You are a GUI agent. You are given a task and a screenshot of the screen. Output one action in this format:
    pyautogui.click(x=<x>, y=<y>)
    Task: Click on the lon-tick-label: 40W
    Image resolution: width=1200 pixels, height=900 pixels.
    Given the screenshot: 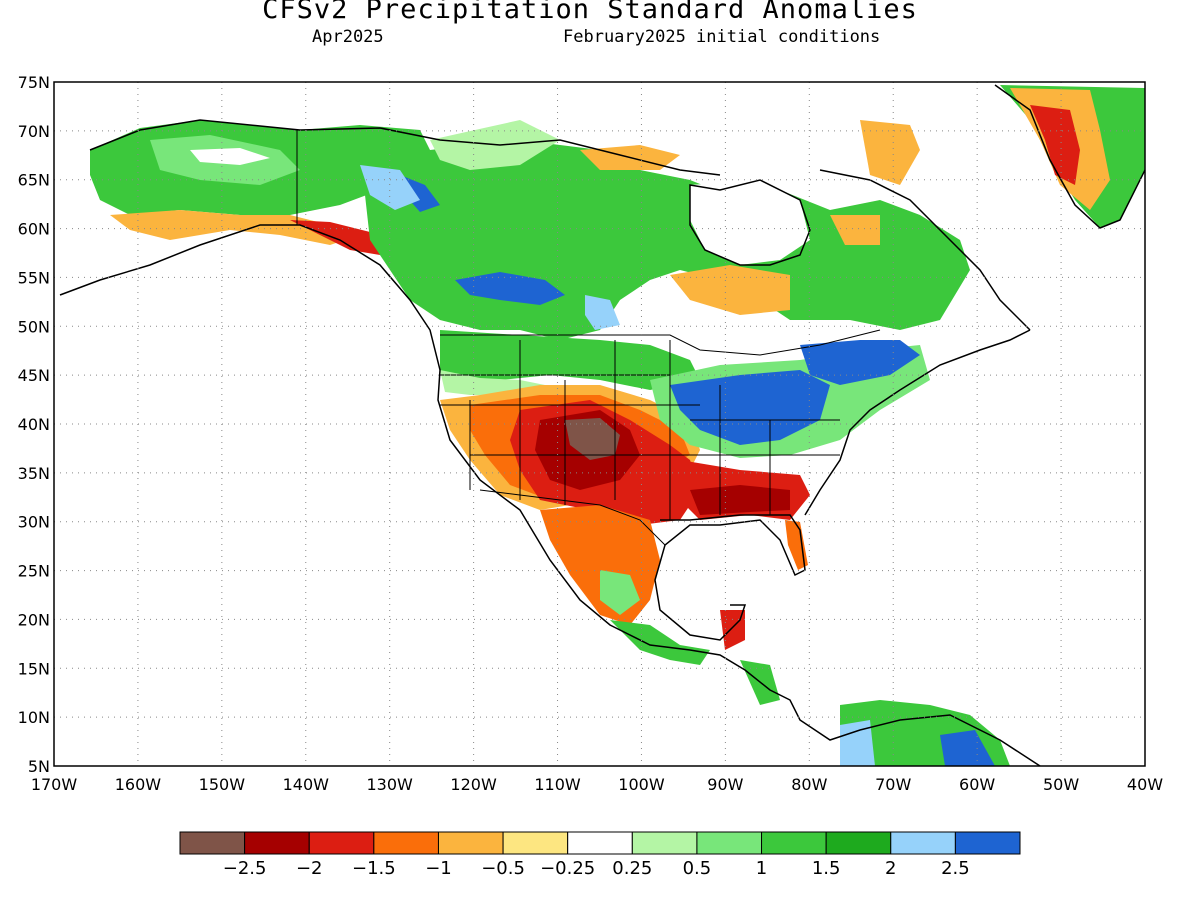 What is the action you would take?
    pyautogui.click(x=1145, y=784)
    